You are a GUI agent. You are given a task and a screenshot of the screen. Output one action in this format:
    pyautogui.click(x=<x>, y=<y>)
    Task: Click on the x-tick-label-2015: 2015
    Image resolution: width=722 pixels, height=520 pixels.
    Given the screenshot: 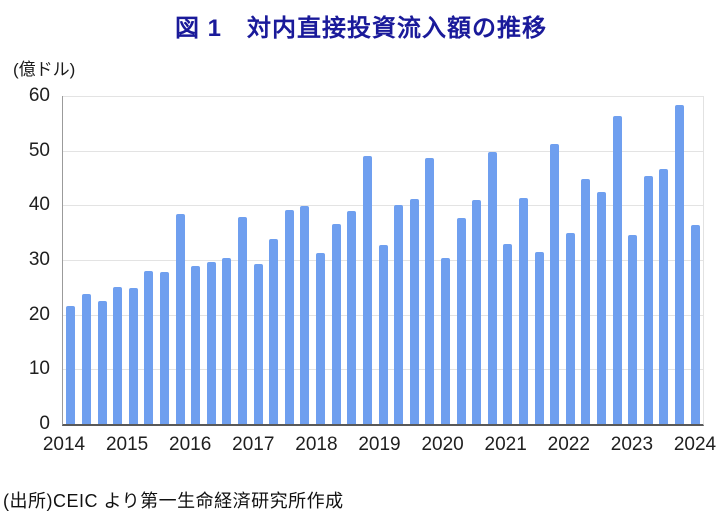 What is the action you would take?
    pyautogui.click(x=127, y=444)
    